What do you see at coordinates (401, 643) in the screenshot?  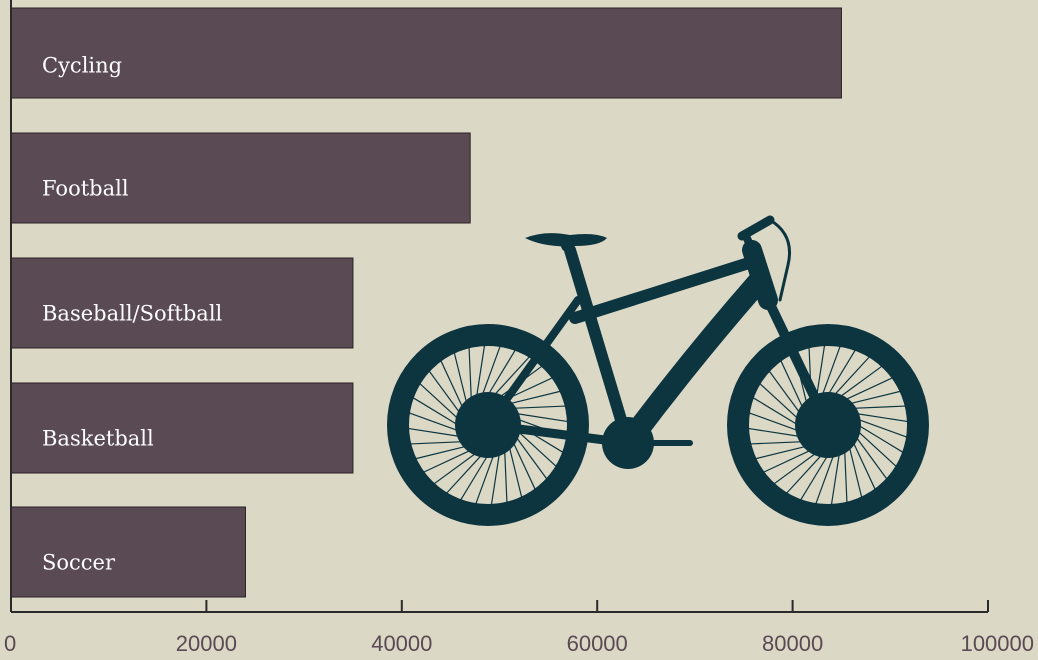 I see `x-tick-label: 40000` at bounding box center [401, 643].